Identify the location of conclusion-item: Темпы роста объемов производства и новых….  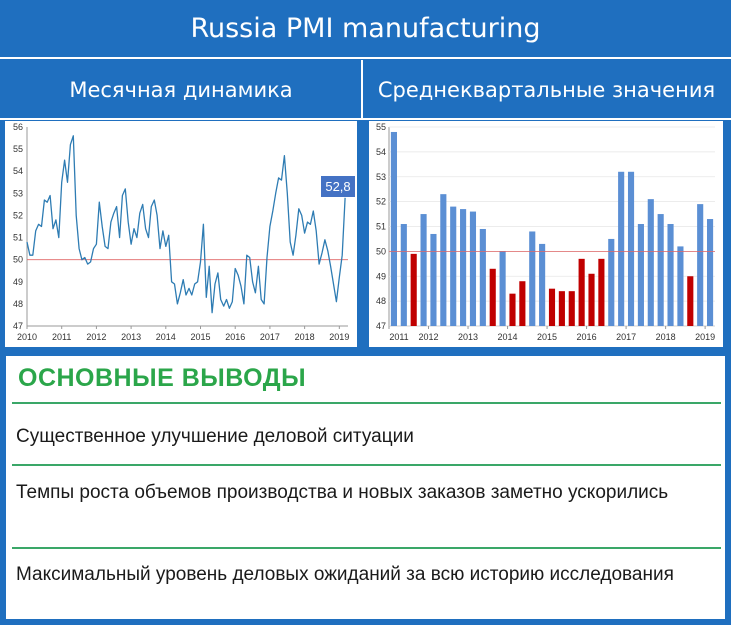
(342, 492).